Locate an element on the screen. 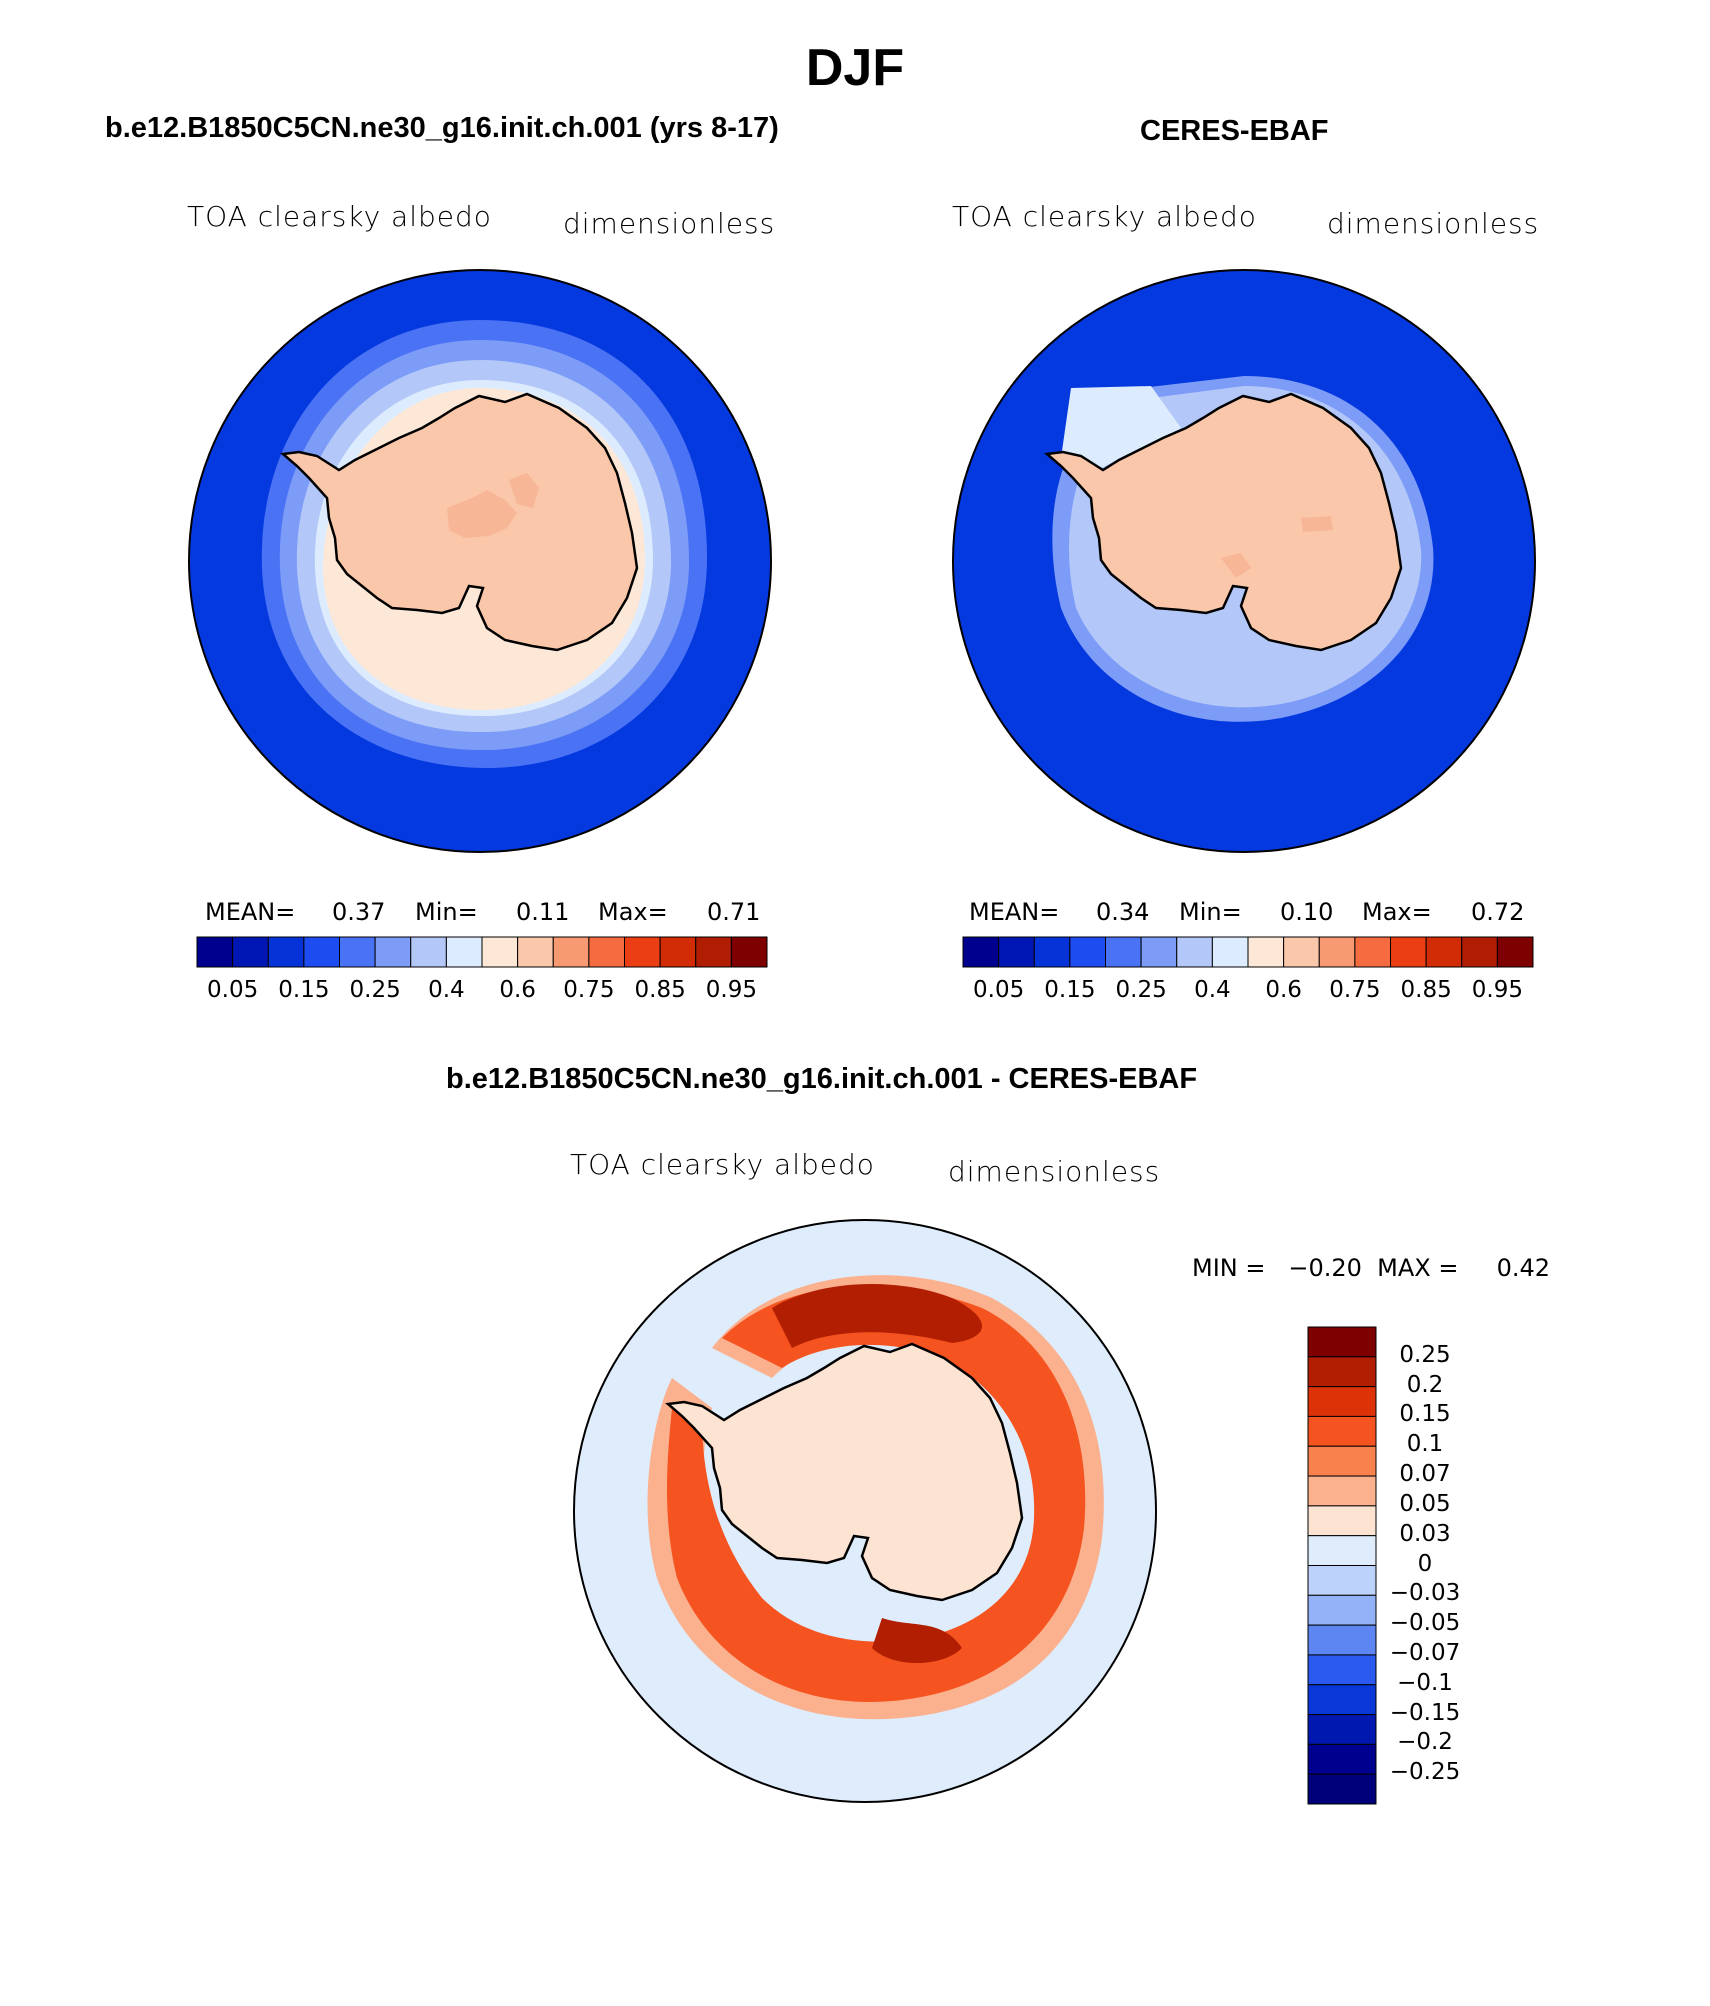 The image size is (1710, 2006). colorbar-diff is located at coordinates (1342, 1565).